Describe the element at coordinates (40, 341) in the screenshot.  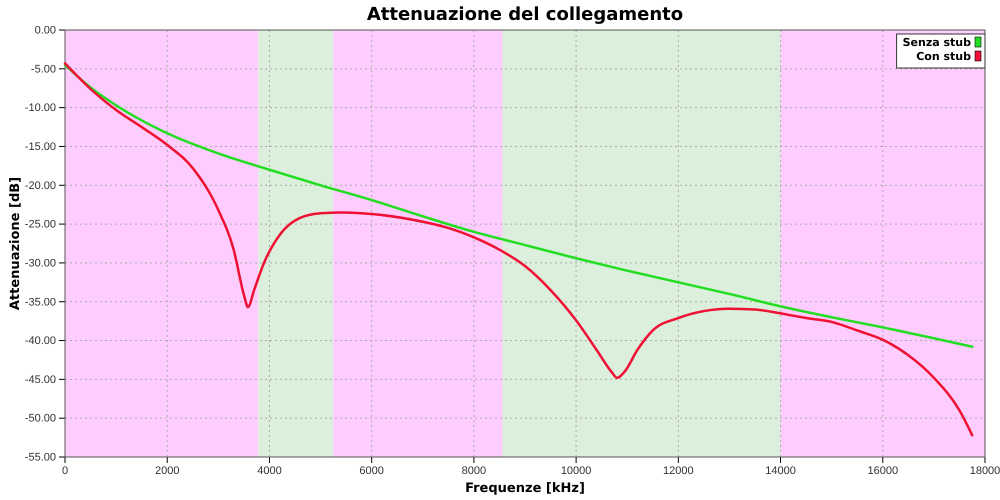
I see `y-tick-label: -40.00` at that location.